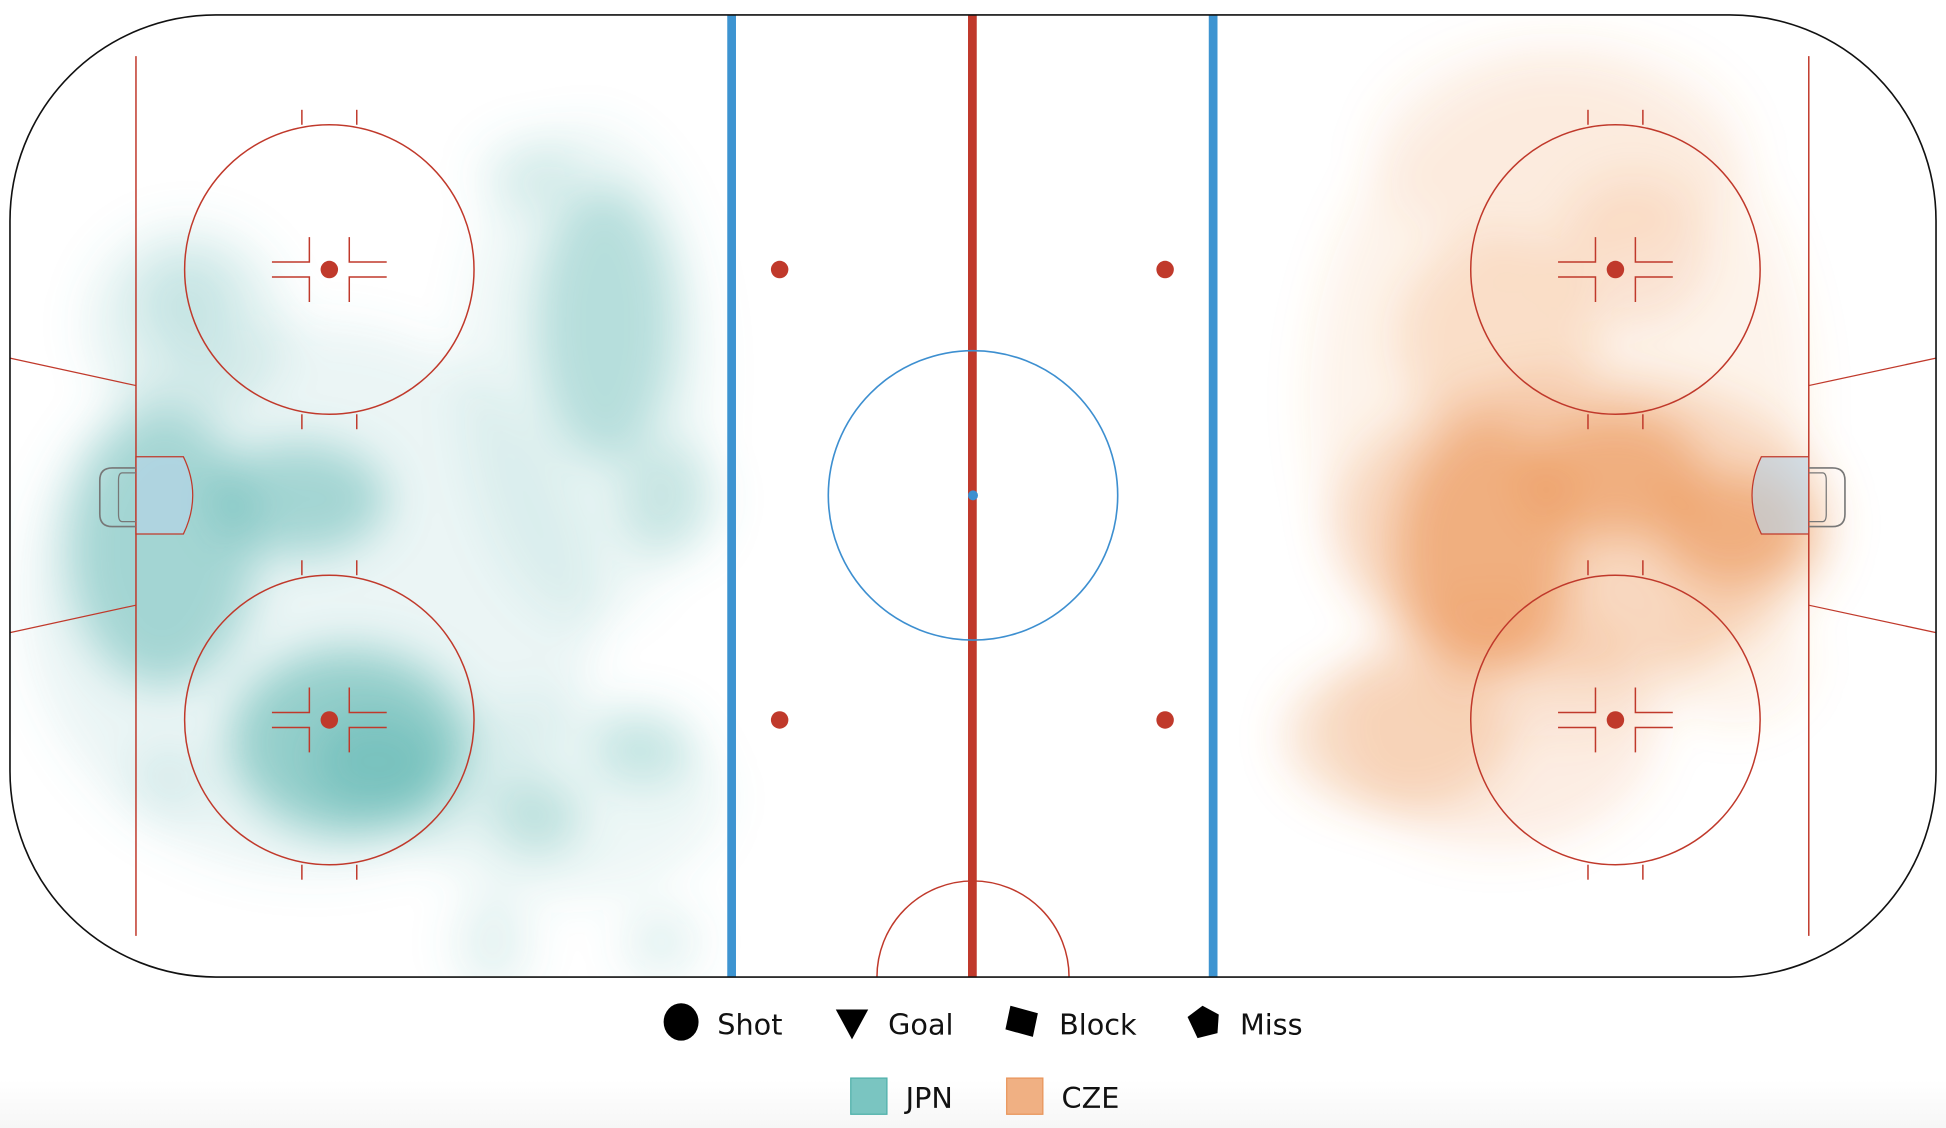  I want to click on right-goal-crease, so click(1780, 495).